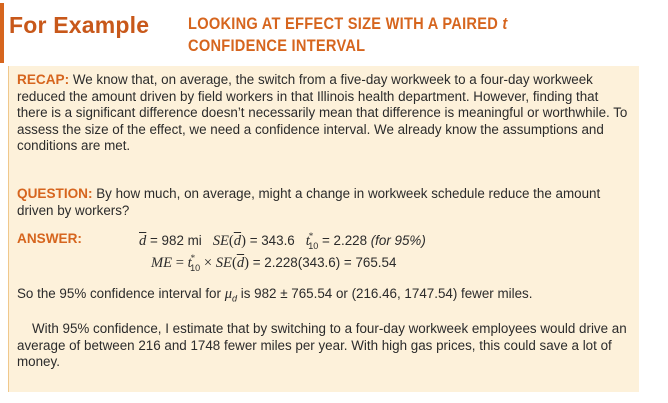 This screenshot has width=668, height=403. I want to click on se-argument-2: d, so click(240, 262).